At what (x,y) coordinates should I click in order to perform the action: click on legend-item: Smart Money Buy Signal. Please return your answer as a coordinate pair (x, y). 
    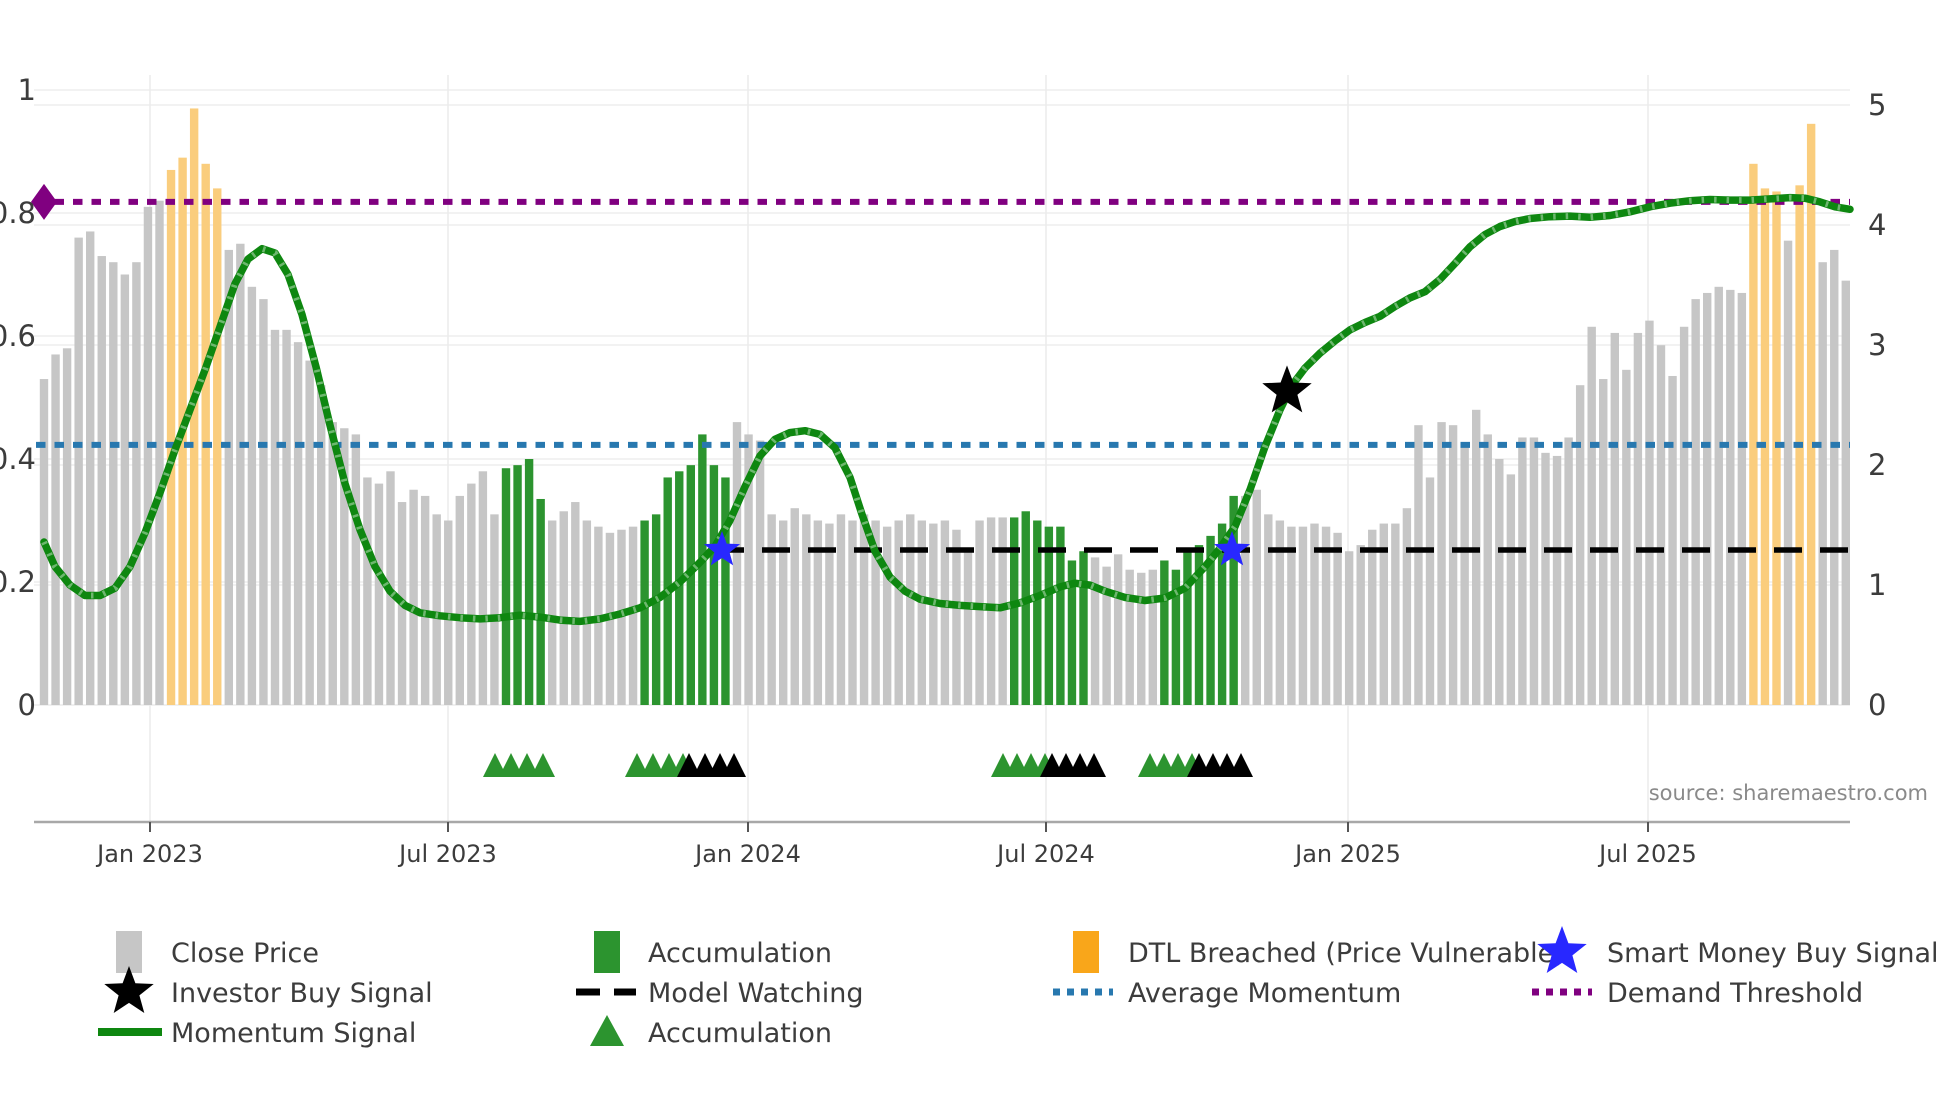
    Looking at the image, I should click on (1738, 949).